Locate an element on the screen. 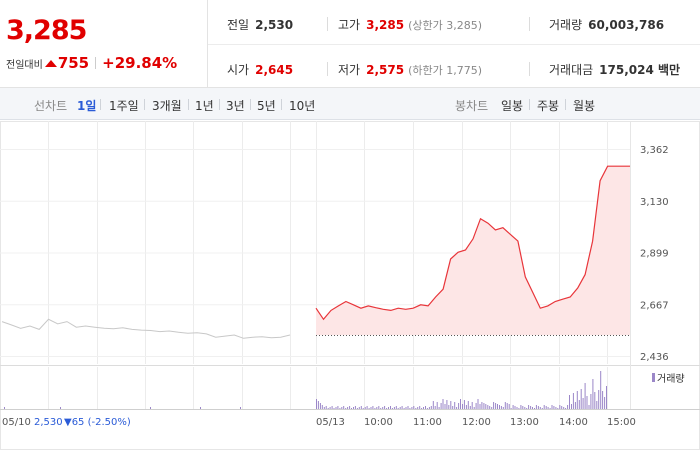 This screenshot has width=700, height=450. x-tick-label: 05/13 is located at coordinates (330, 422).